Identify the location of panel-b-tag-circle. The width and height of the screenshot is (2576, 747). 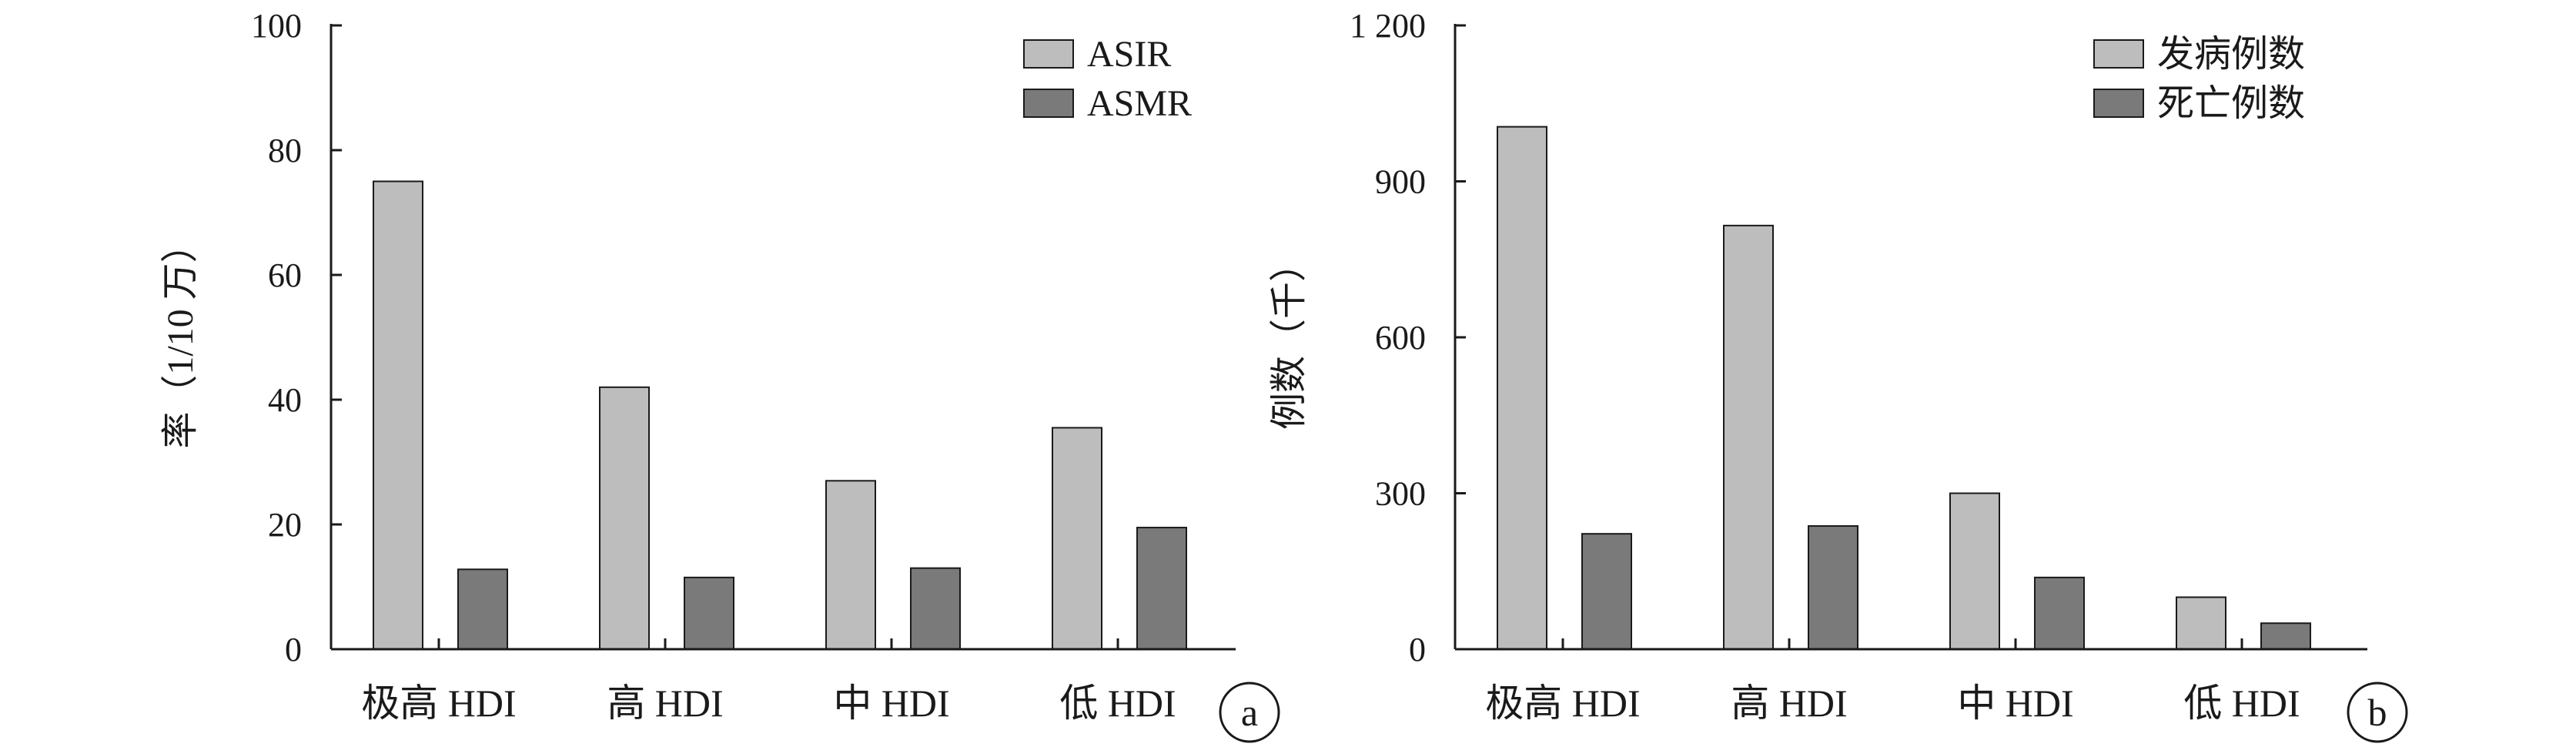
(2378, 712).